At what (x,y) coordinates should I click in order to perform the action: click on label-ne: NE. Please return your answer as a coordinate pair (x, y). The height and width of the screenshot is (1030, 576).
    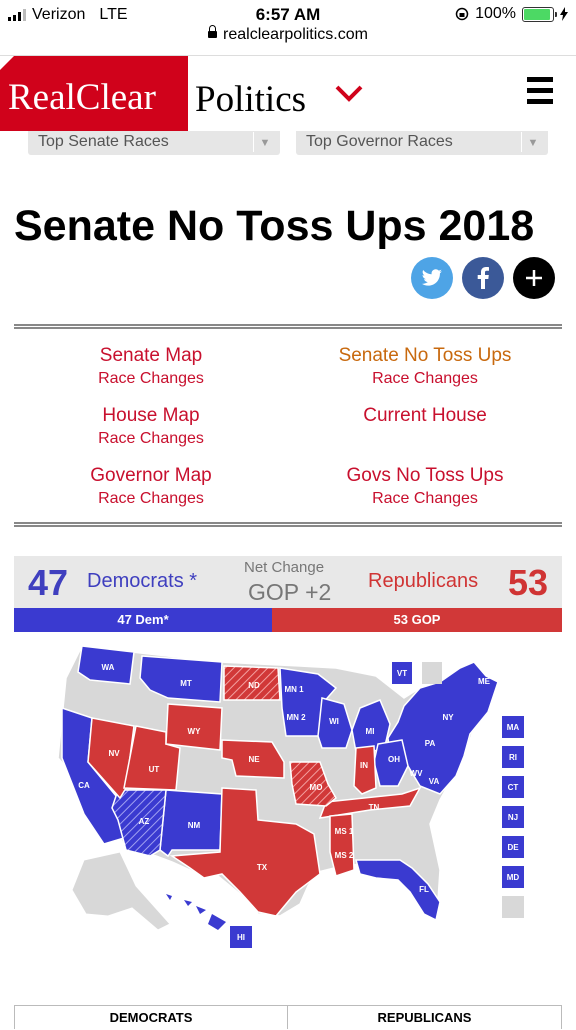
    Looking at the image, I should click on (254, 759).